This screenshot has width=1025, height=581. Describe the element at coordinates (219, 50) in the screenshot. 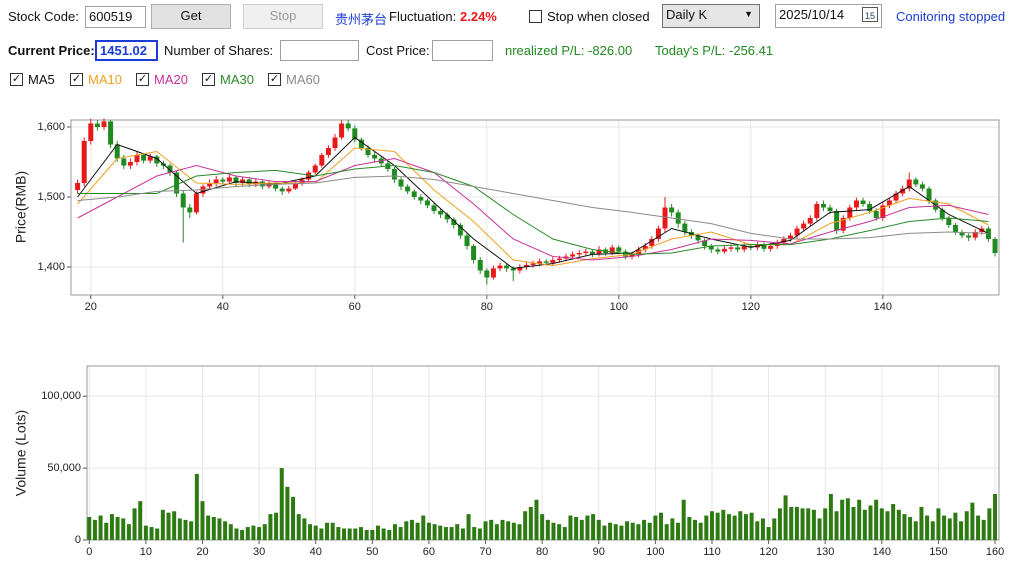

I see `label: Number of Shares:` at that location.